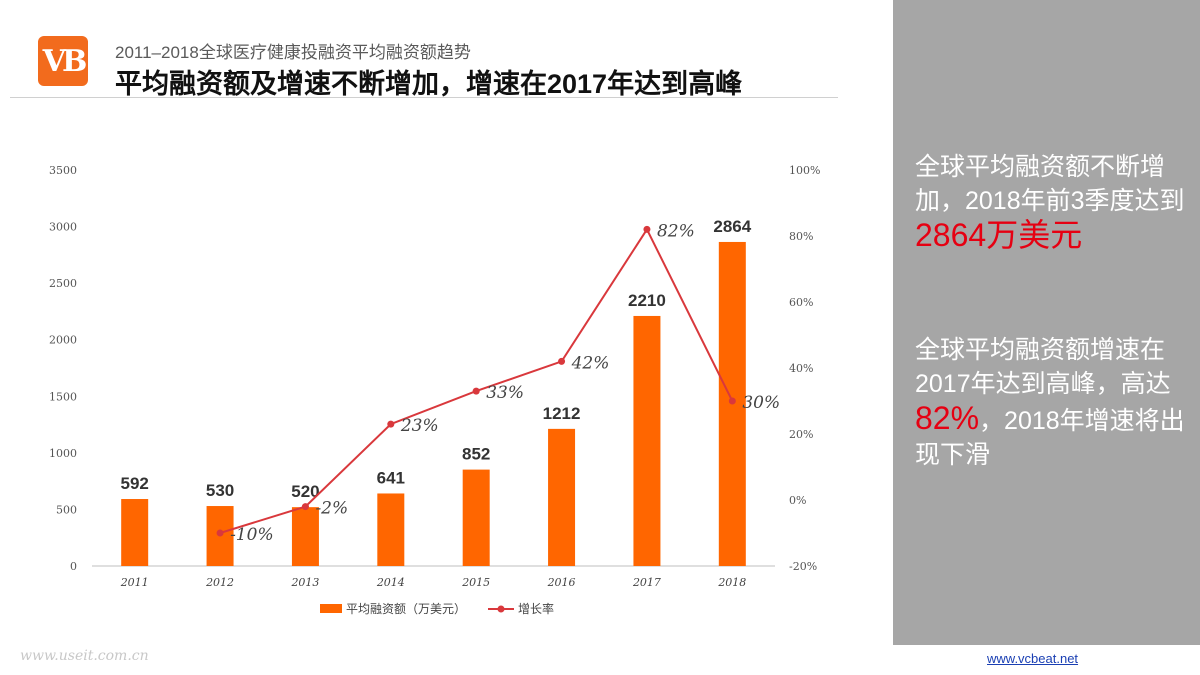 The width and height of the screenshot is (1200, 675). I want to click on note2-highlight: 82%, so click(947, 418).